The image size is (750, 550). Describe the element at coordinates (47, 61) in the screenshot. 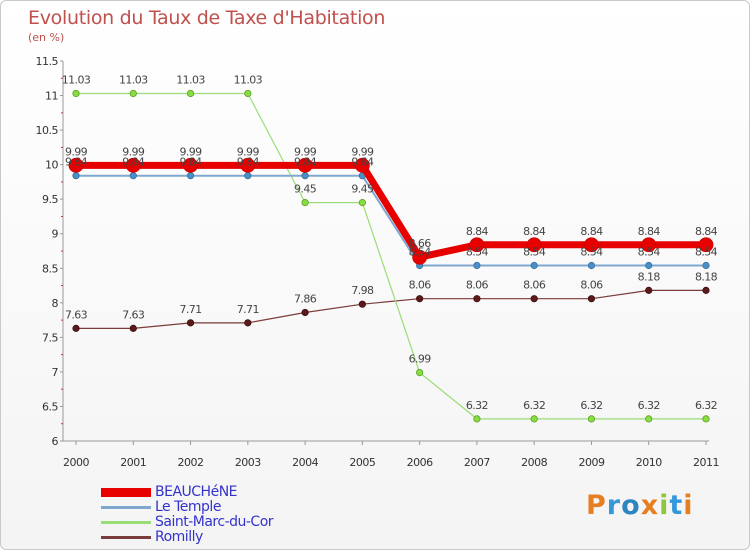

I see `y-tick-label: 11.5` at that location.